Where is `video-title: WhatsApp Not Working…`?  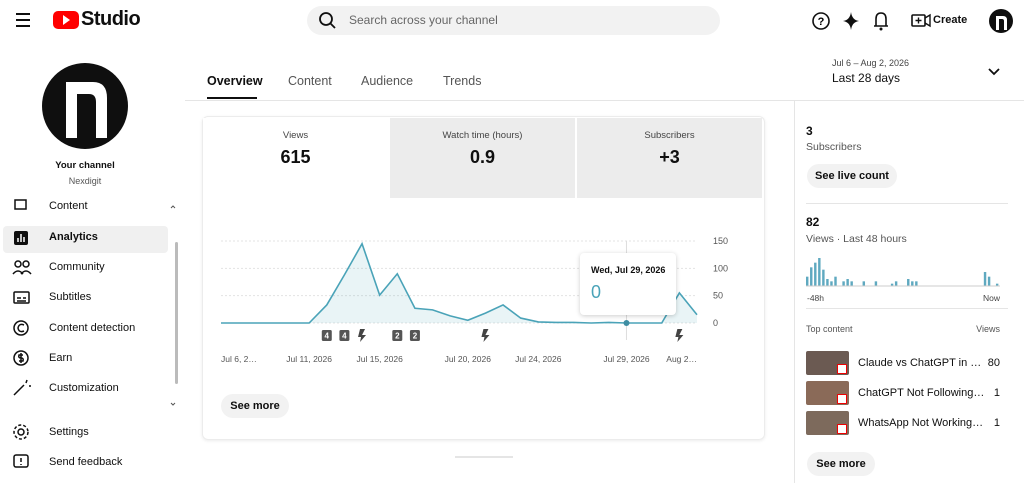 video-title: WhatsApp Not Working… is located at coordinates (921, 423).